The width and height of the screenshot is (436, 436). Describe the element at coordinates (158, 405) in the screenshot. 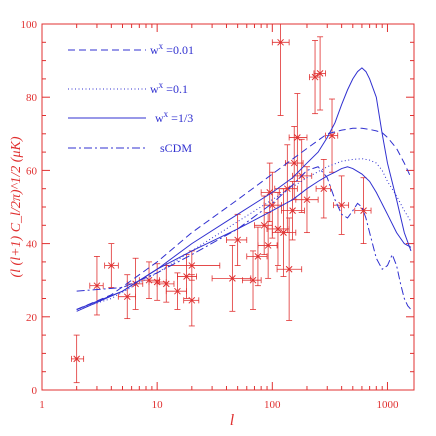

I see `x-tick-label: 10` at that location.